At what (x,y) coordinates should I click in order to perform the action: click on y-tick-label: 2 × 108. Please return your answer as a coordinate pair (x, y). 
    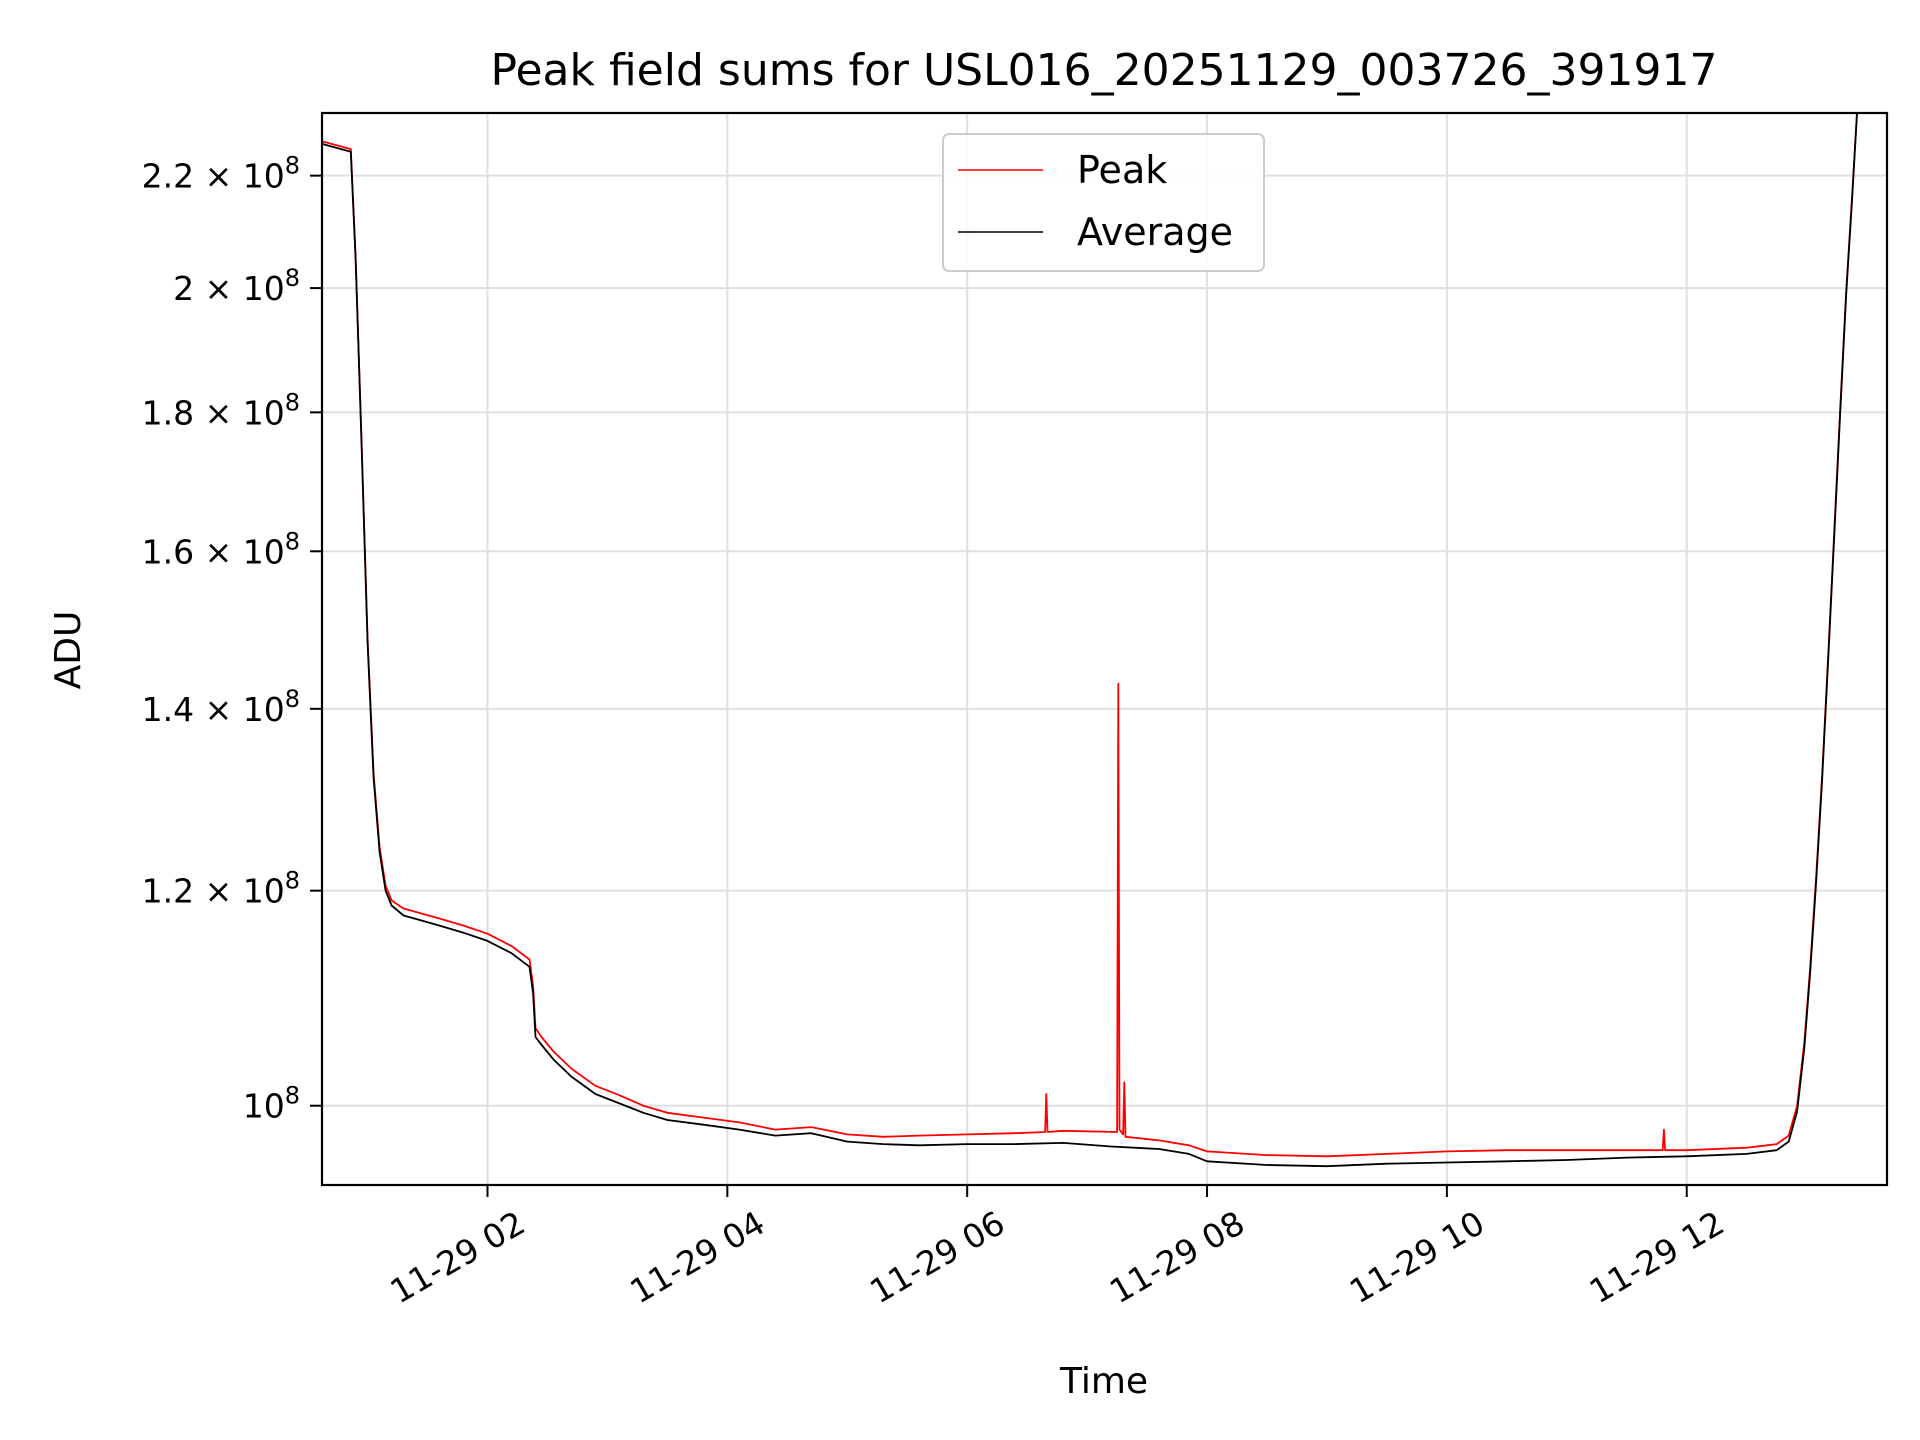
    Looking at the image, I should click on (236, 286).